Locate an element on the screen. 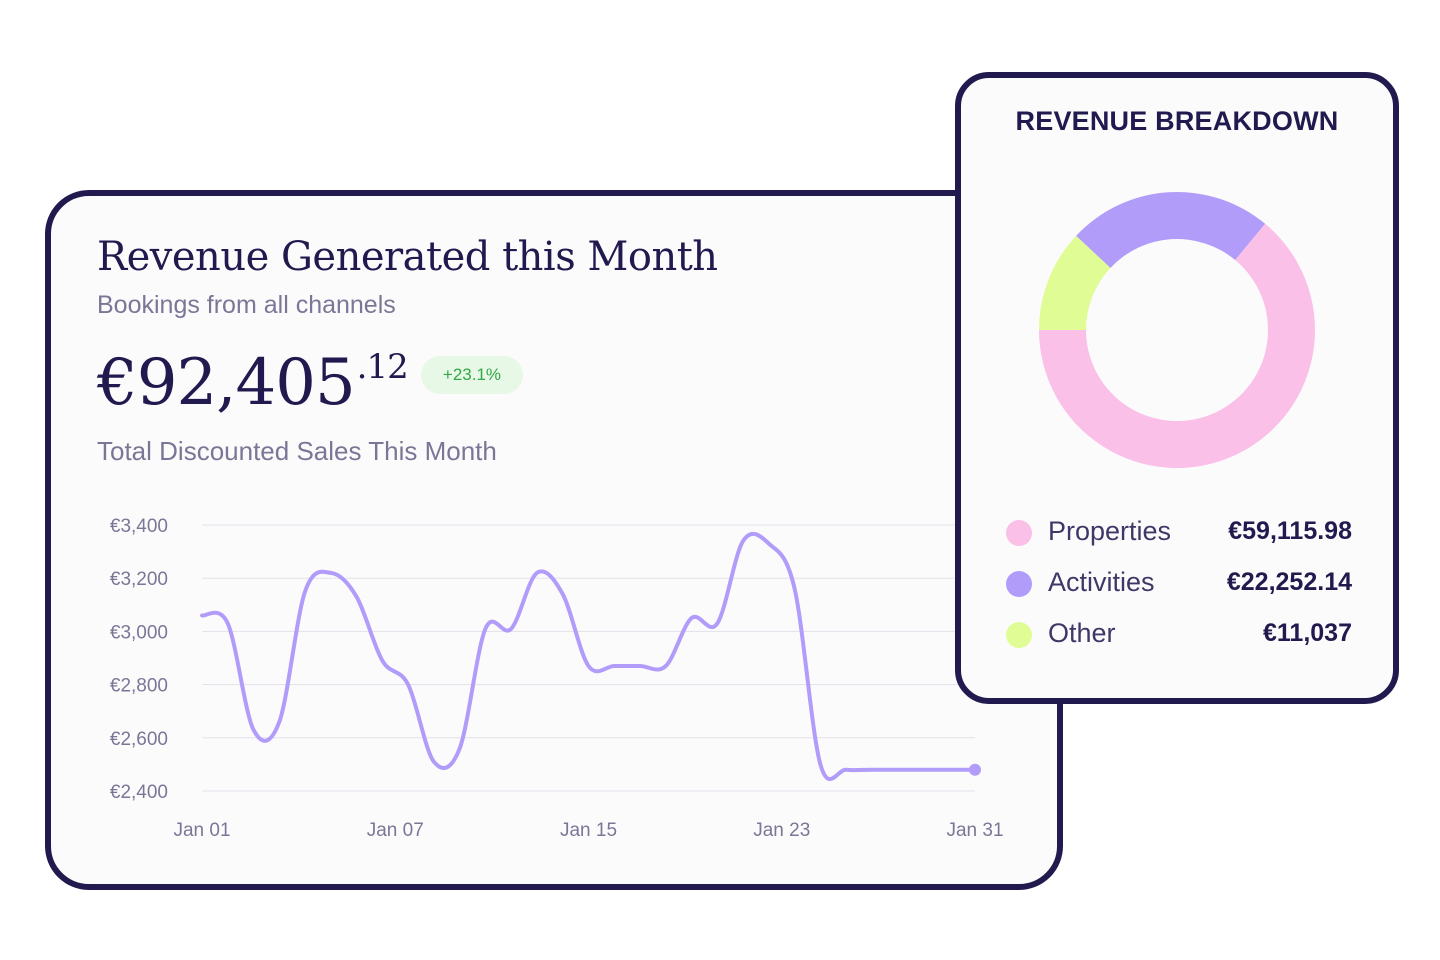 The height and width of the screenshot is (960, 1440). total-label: Total Discounted Sales This Month is located at coordinates (297, 451).